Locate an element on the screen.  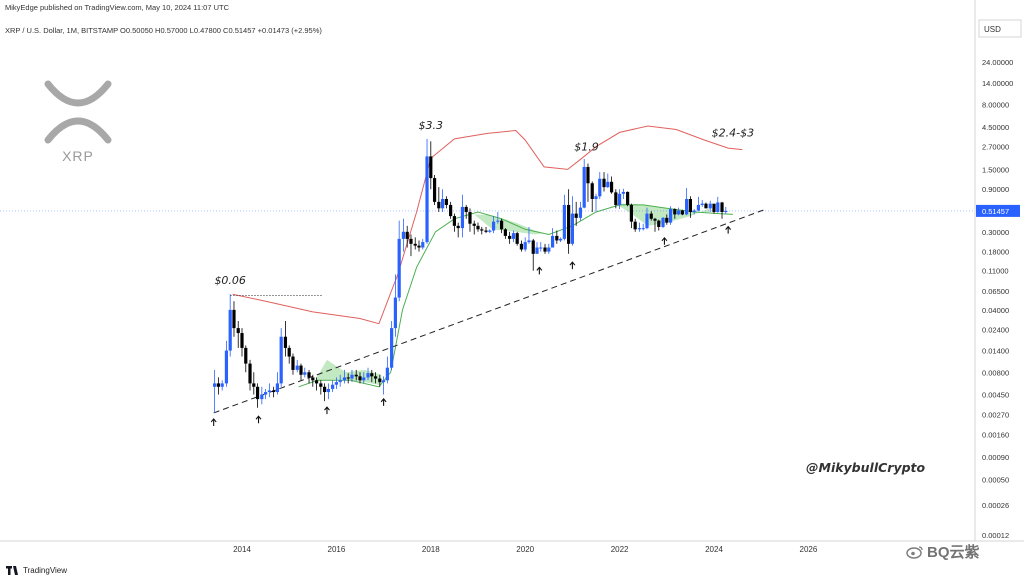
tradingview-footer: TradingView is located at coordinates (36, 570).